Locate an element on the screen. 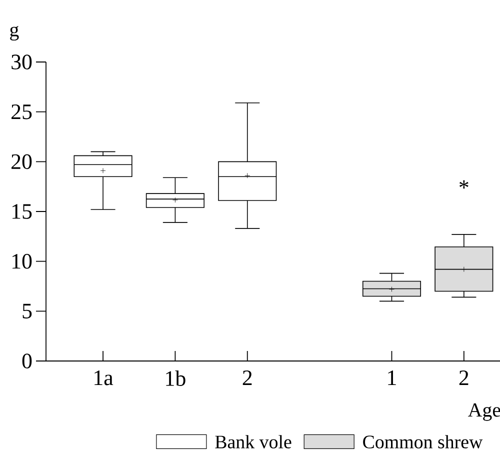 Image resolution: width=500 pixels, height=468 pixels. y-tick-label: 25 is located at coordinates (22, 112).